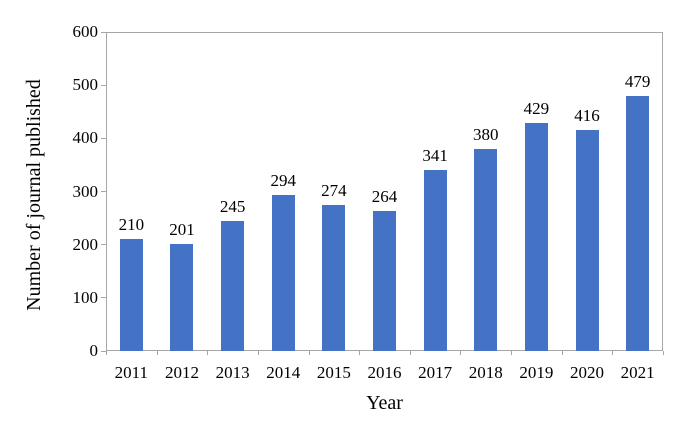  What do you see at coordinates (384, 372) in the screenshot?
I see `x-tick-label: 2016` at bounding box center [384, 372].